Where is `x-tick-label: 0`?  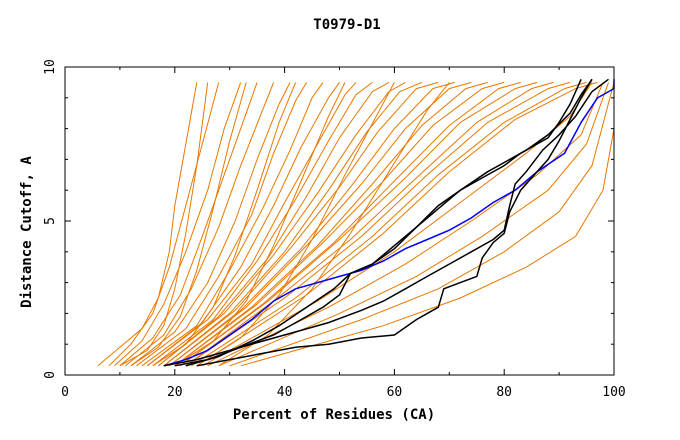 x-tick-label: 0 is located at coordinates (65, 392).